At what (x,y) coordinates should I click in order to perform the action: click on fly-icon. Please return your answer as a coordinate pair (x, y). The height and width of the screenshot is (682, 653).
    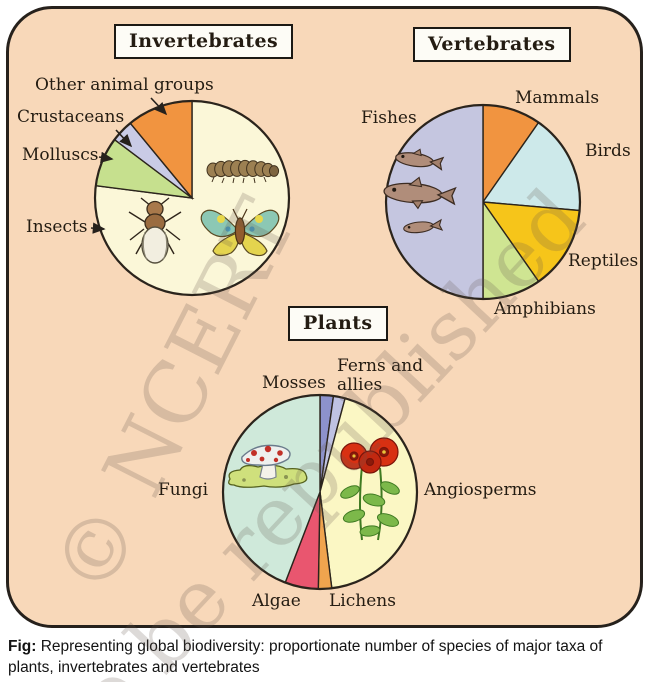
    Looking at the image, I should click on (155, 230).